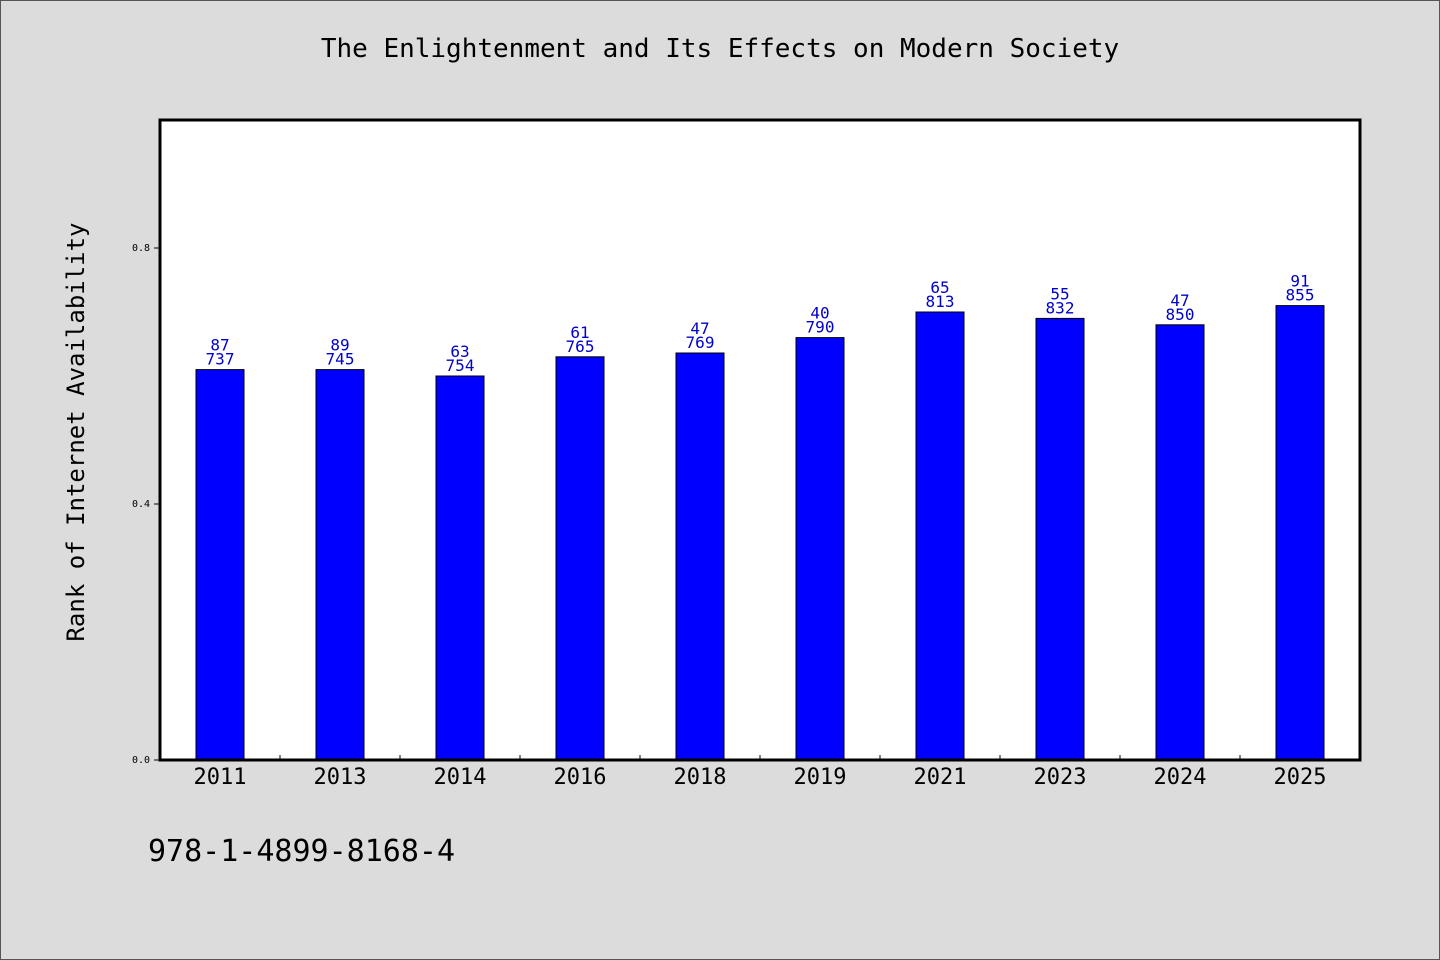 Image resolution: width=1440 pixels, height=960 pixels. What do you see at coordinates (1299, 281) in the screenshot?
I see `bar-label-top: 91` at bounding box center [1299, 281].